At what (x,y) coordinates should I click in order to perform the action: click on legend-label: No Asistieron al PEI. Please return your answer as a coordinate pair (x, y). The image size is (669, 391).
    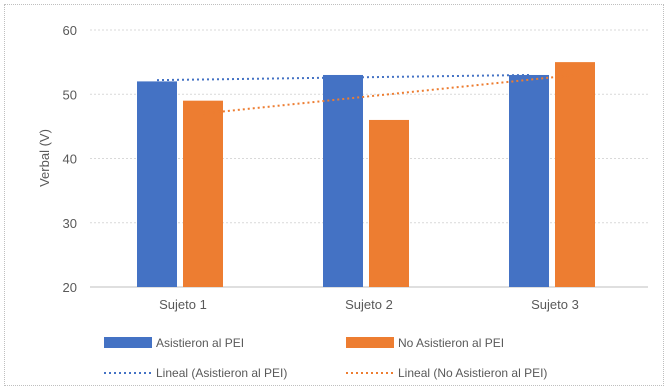
    Looking at the image, I should click on (451, 343).